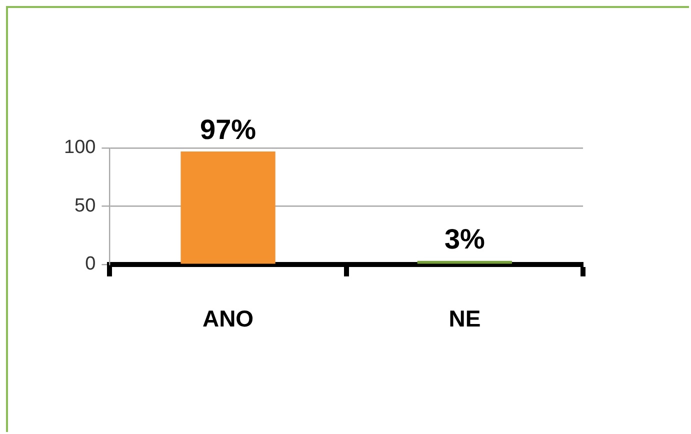 This screenshot has height=434, width=691. What do you see at coordinates (90, 264) in the screenshot?
I see `y-tick-label: 0` at bounding box center [90, 264].